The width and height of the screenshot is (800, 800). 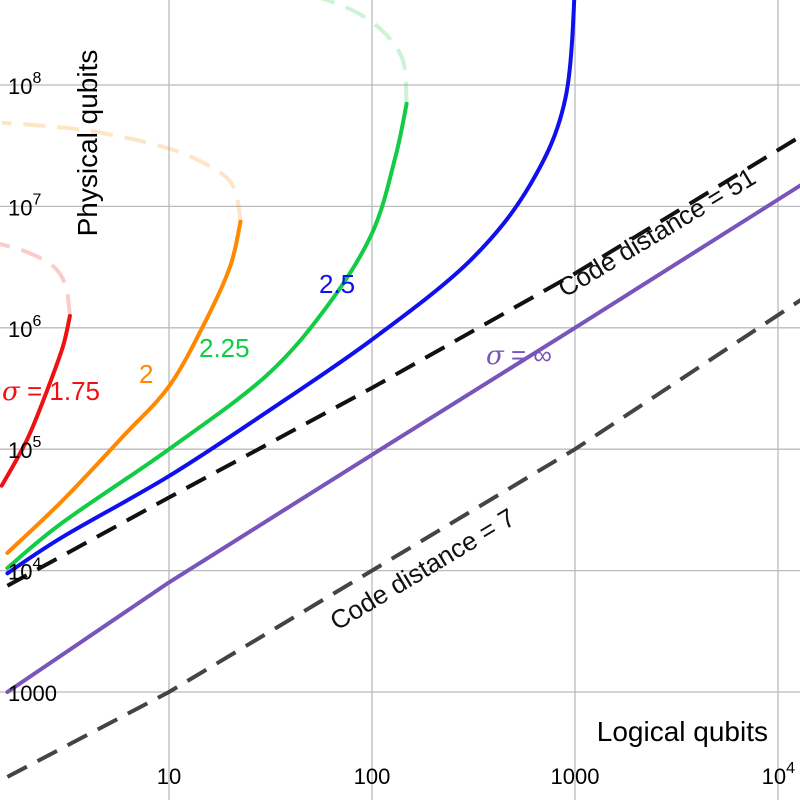 I want to click on y-axis-title: Physical qubits, so click(x=87, y=143).